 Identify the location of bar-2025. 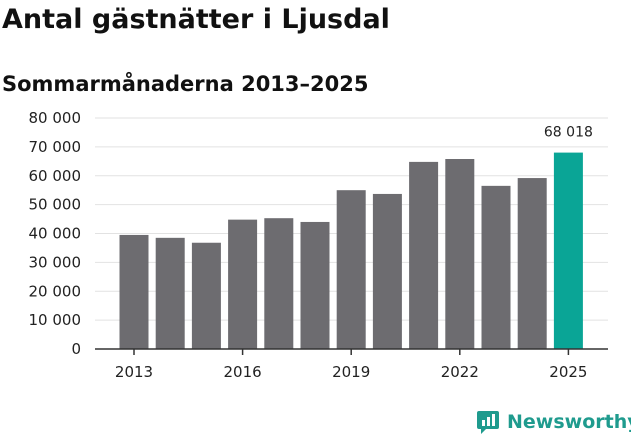
(568, 250).